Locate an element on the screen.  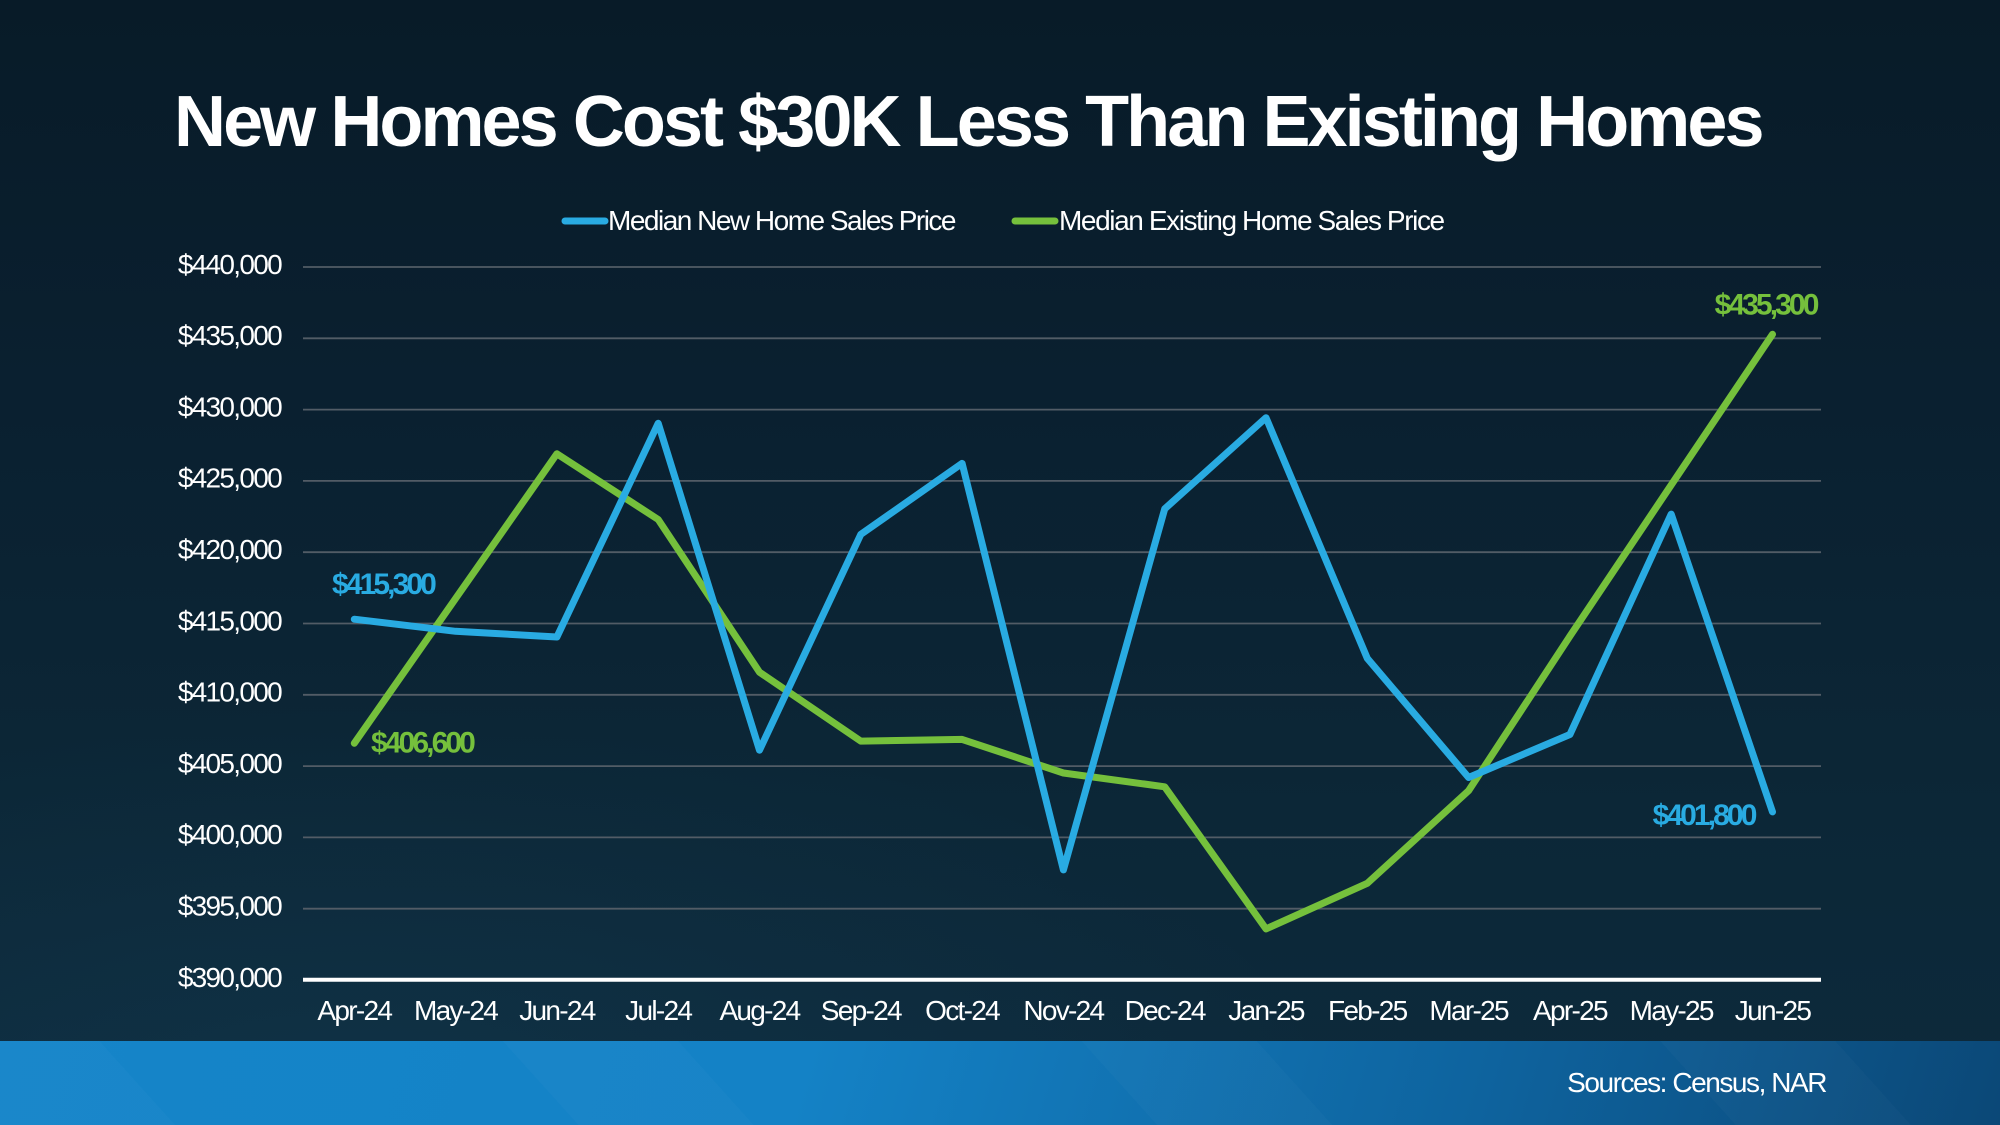
svg-text: Median New Home Sales Price is located at coordinates (782, 220).